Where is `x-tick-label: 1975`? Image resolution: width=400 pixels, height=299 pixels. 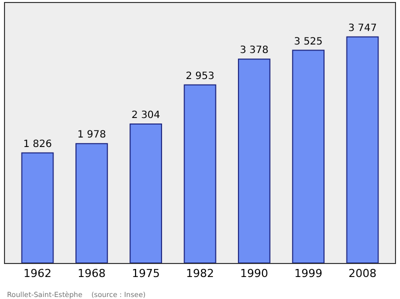 x-tick-label: 1975 is located at coordinates (146, 273).